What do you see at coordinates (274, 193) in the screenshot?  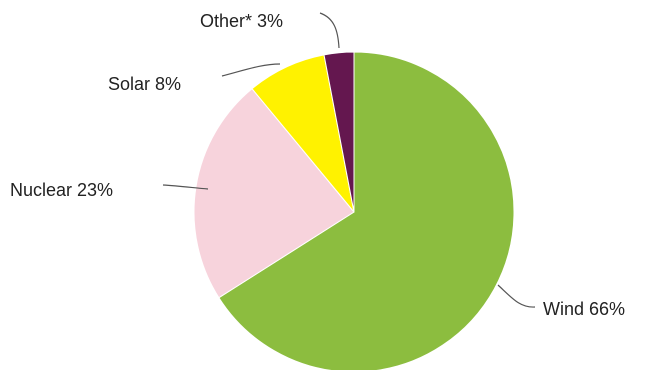 I see `pie-slice-nuclear` at bounding box center [274, 193].